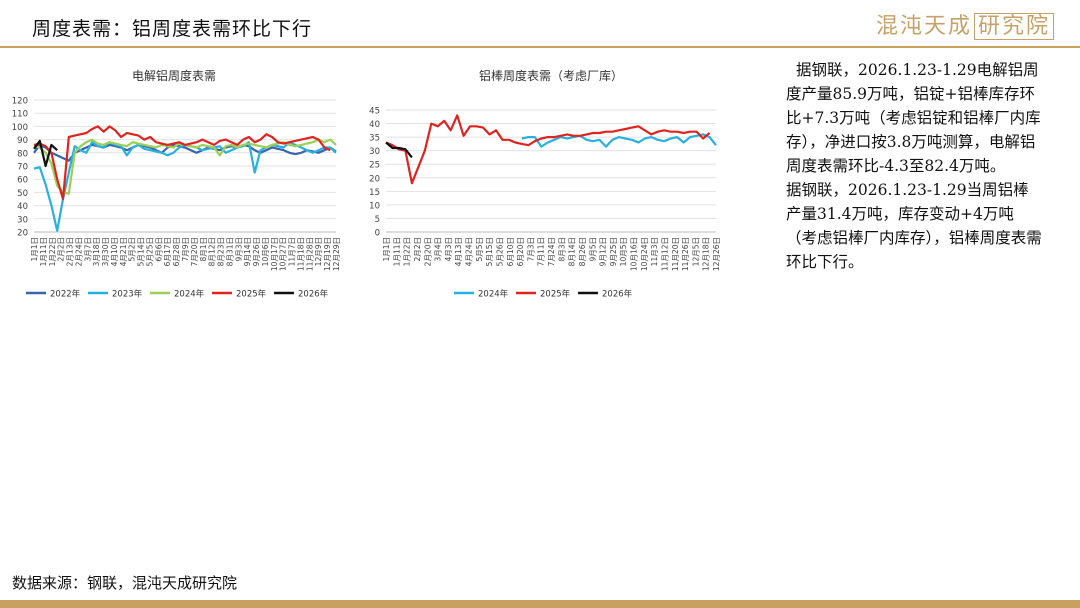 The width and height of the screenshot is (1080, 608). Describe the element at coordinates (685, 254) in the screenshot. I see `x-tick-label: 11月26日` at that location.